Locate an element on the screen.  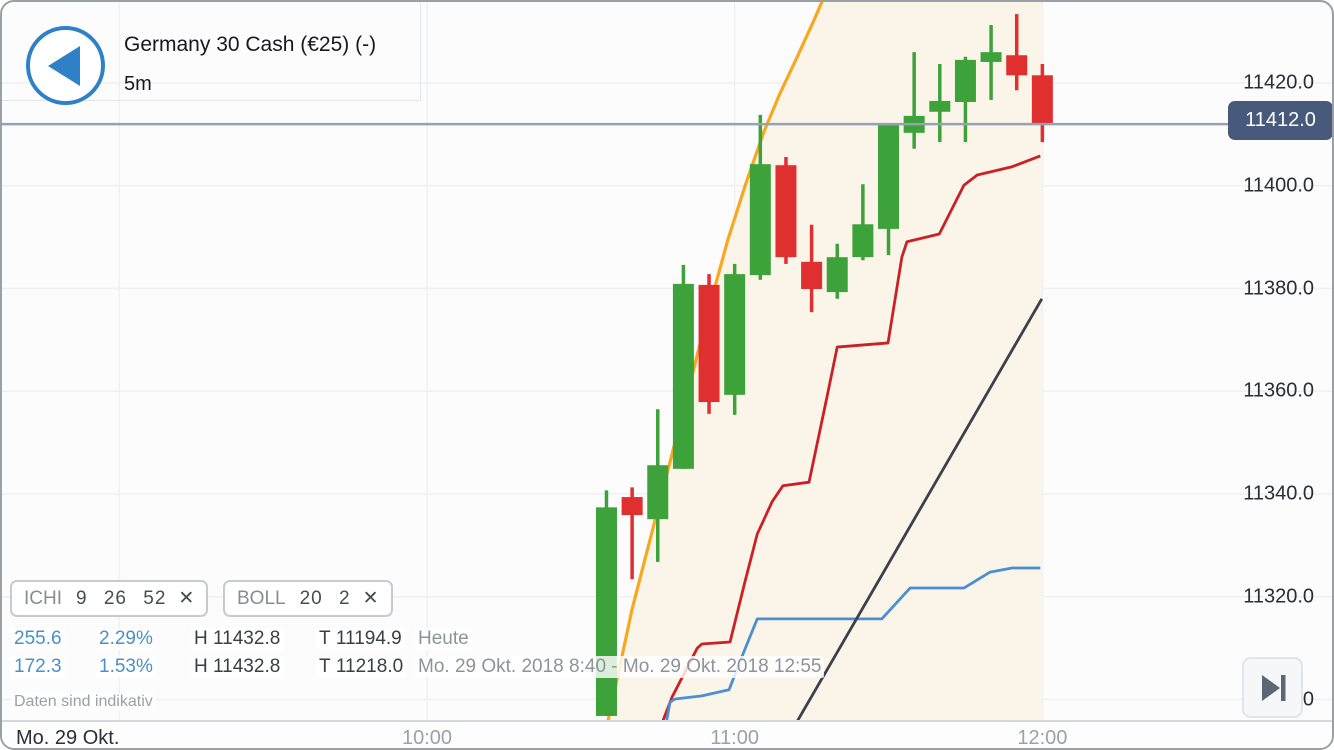
indicator-chip-ichimoku: ICHI 9 26 52 ✕ is located at coordinates (109, 598).